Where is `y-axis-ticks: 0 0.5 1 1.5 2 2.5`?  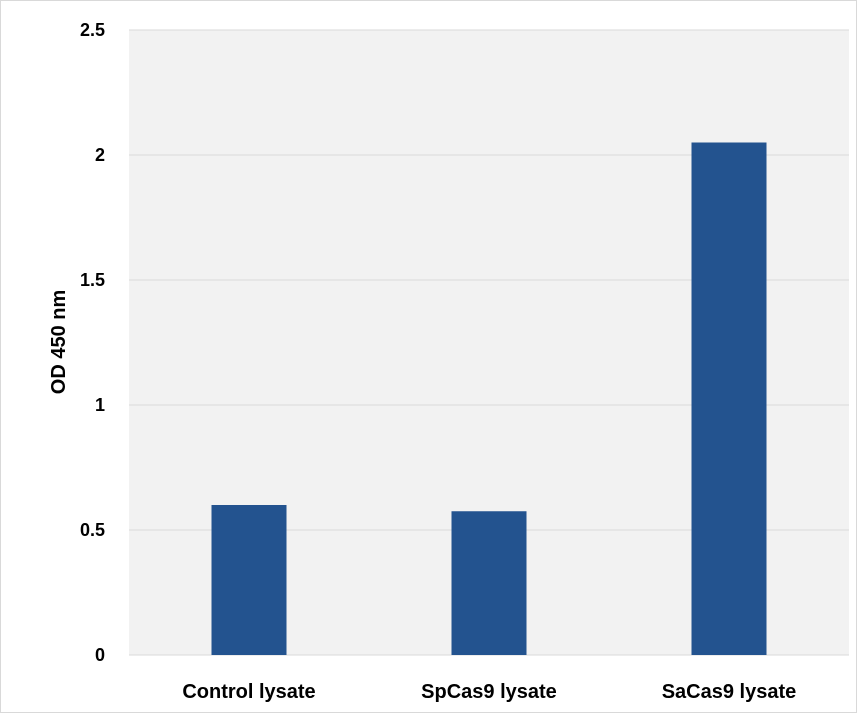 y-axis-ticks: 0 0.5 1 1.5 2 2.5 is located at coordinates (92, 342).